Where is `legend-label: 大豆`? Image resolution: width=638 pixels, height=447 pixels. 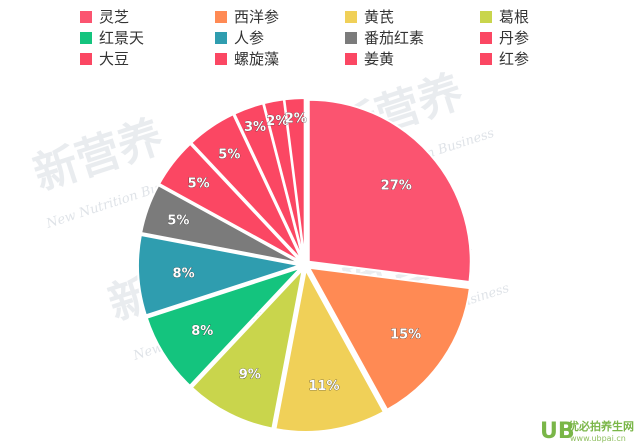
legend-label: 大豆 is located at coordinates (114, 59).